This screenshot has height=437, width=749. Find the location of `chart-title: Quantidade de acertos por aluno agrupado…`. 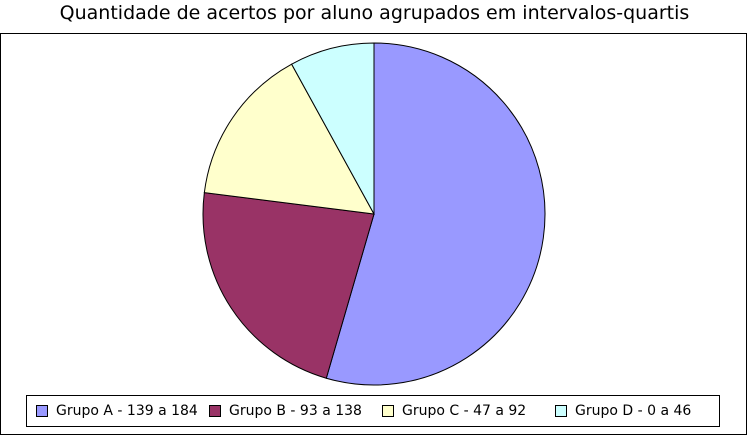

chart-title: Quantidade de acertos por aluno agrupado… is located at coordinates (374, 13).